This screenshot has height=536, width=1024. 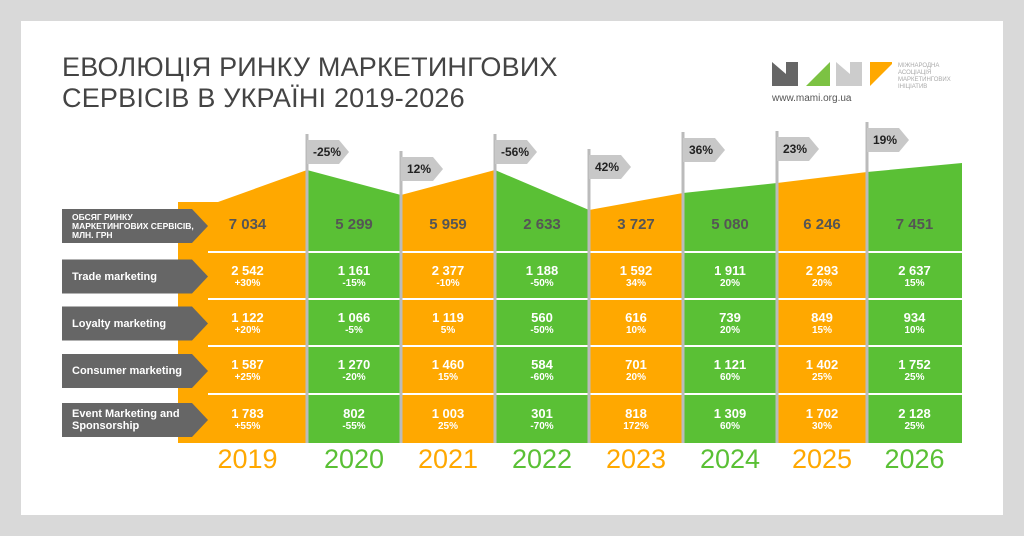 I want to click on table-cell: 301 -70%, so click(x=542, y=419).